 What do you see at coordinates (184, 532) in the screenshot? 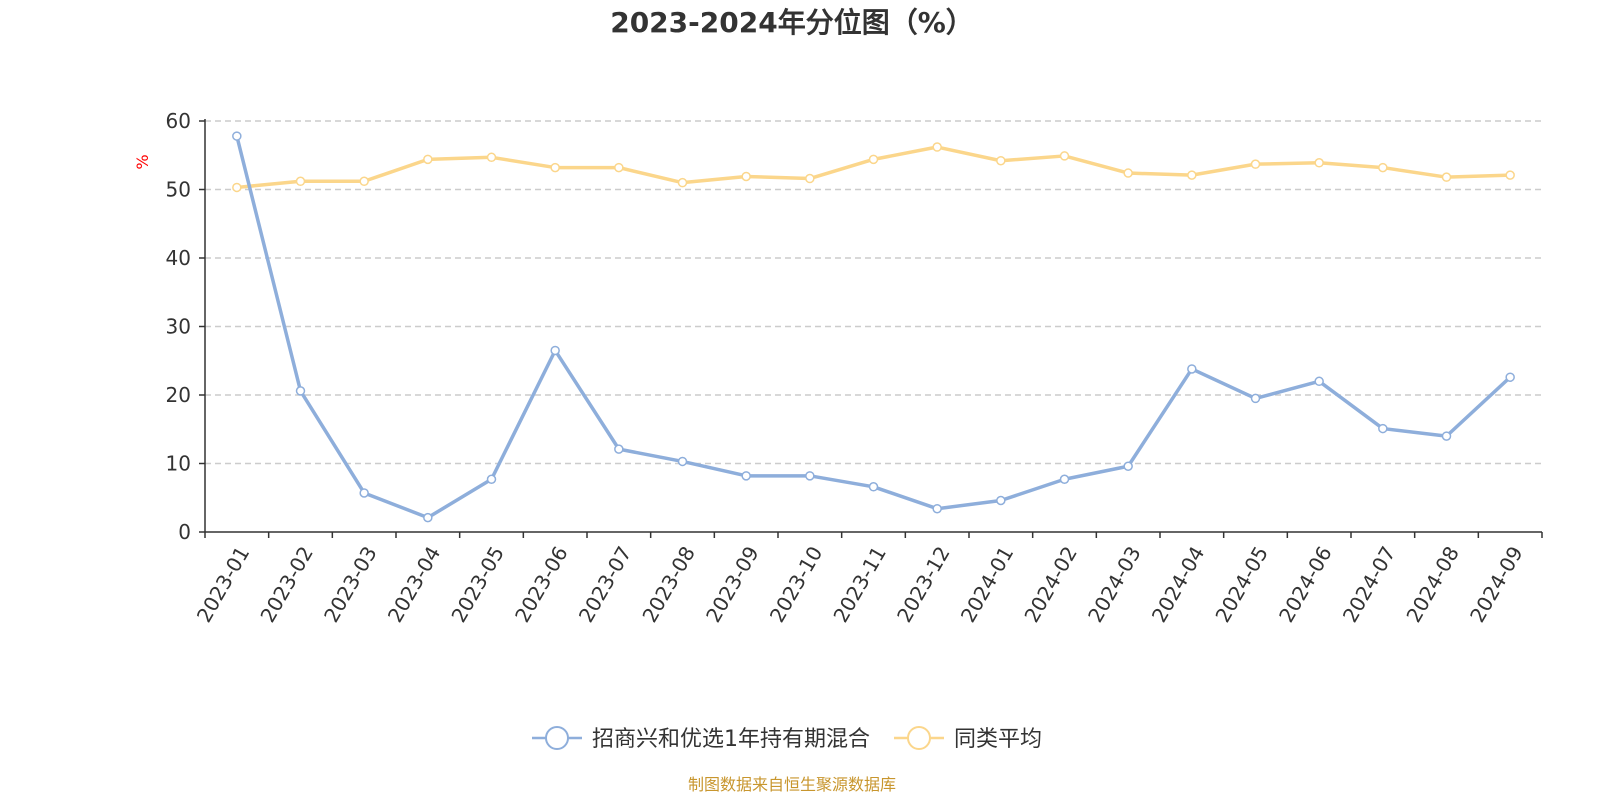
I see `y-tick-label: 0` at bounding box center [184, 532].